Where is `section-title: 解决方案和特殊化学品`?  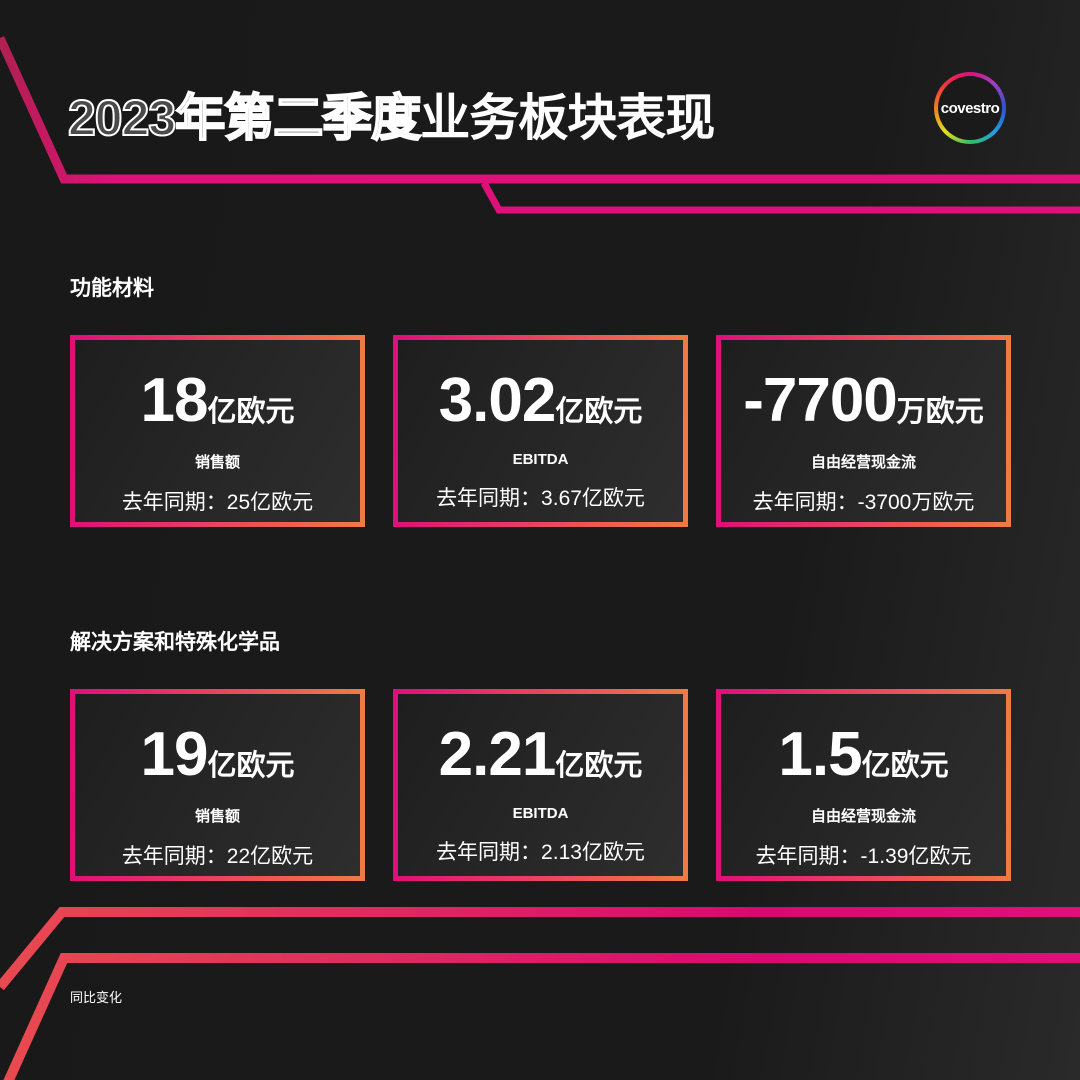 section-title: 解决方案和特殊化学品 is located at coordinates (175, 642).